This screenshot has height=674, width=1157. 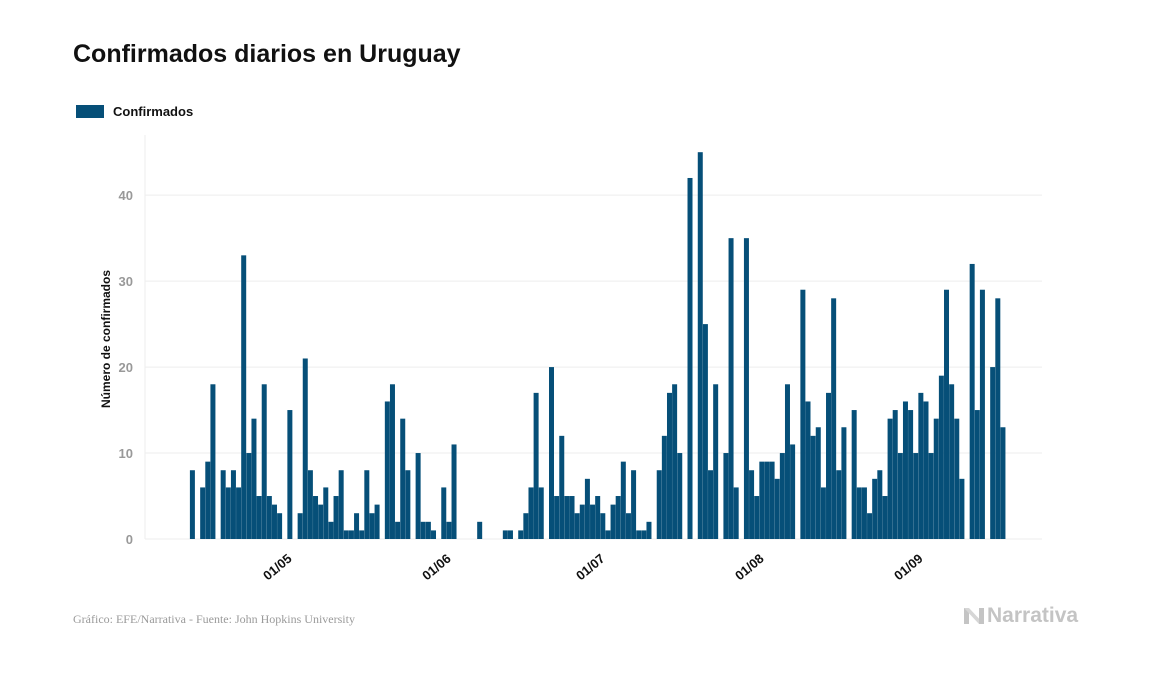 What do you see at coordinates (277, 567) in the screenshot?
I see `x-tick-label: 01/05` at bounding box center [277, 567].